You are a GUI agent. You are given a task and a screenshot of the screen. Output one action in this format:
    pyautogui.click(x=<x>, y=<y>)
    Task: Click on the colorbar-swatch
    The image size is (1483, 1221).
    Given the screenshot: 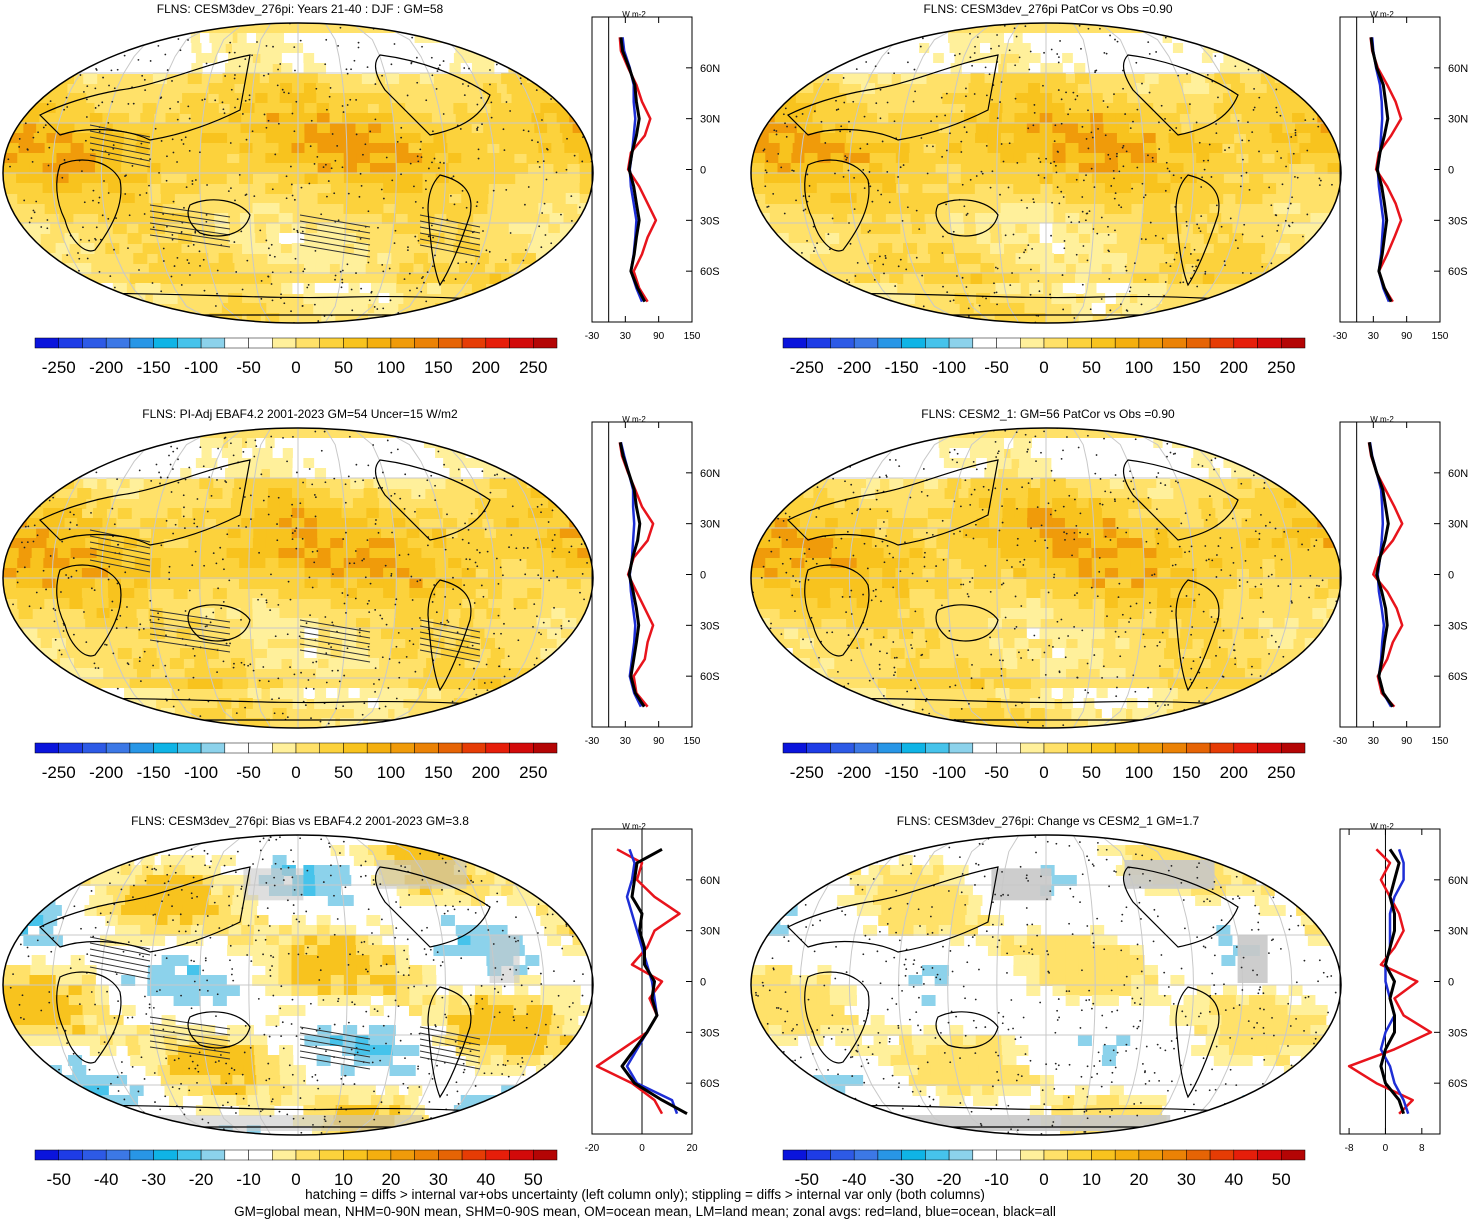 What is the action you would take?
    pyautogui.click(x=213, y=343)
    